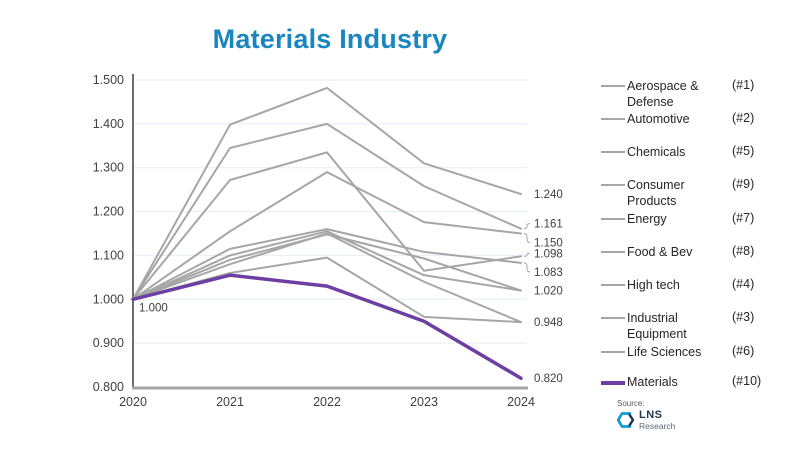 This screenshot has width=800, height=450. Describe the element at coordinates (651, 415) in the screenshot. I see `logo-lns-text: LNS` at that location.